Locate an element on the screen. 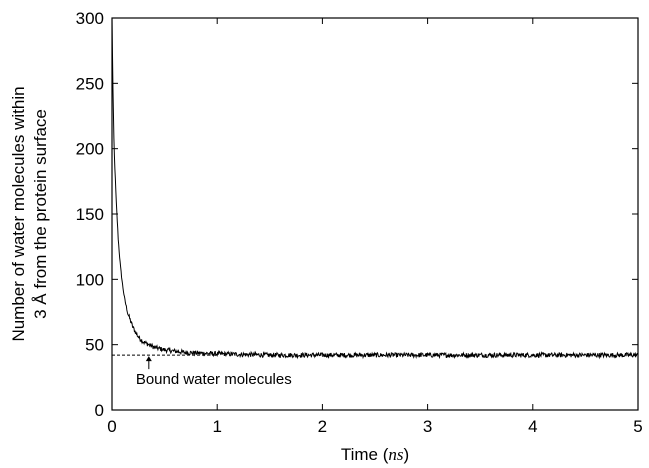 The image size is (649, 468). annotation-arrow-head is located at coordinates (148, 359).